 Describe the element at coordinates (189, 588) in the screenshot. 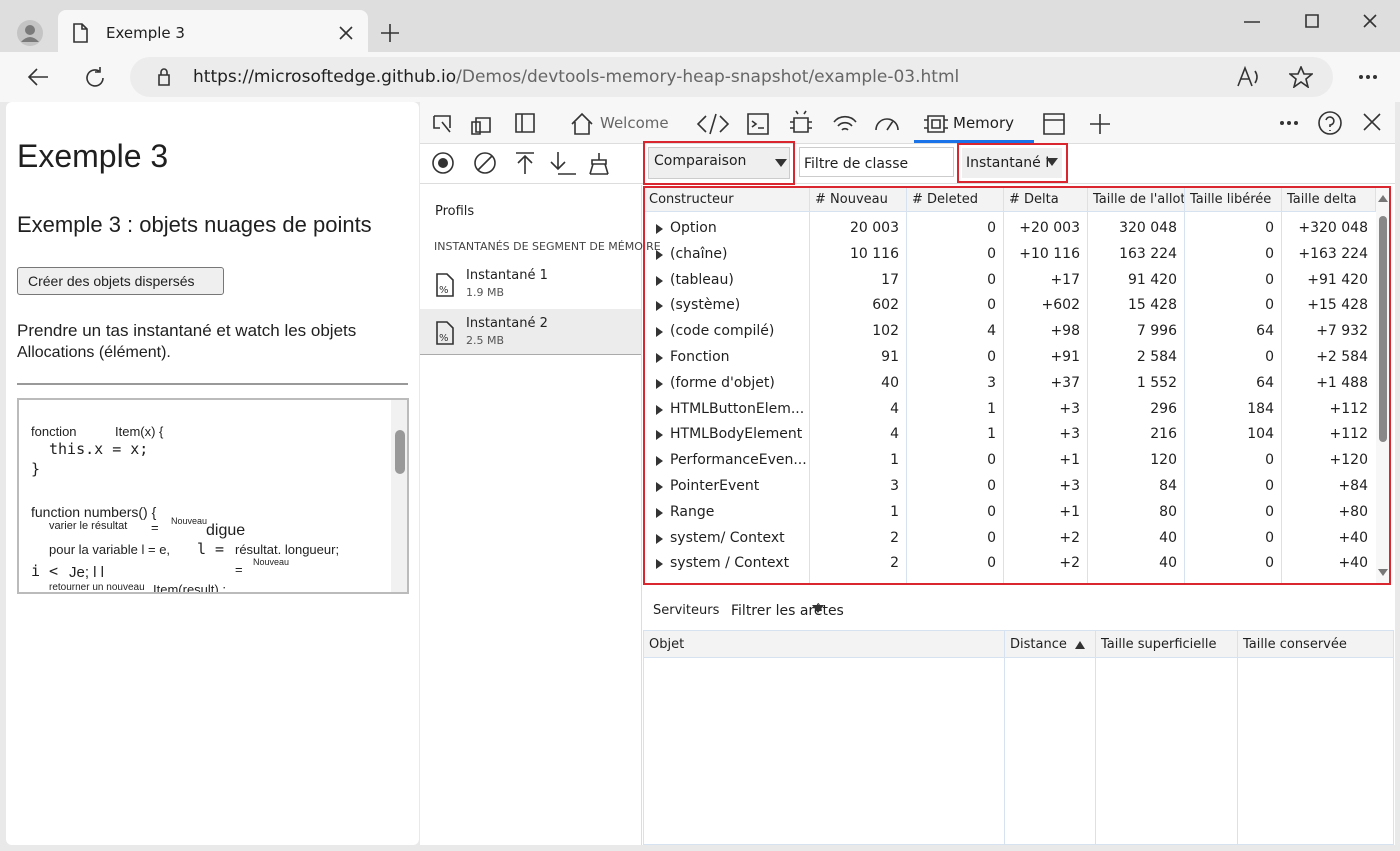

I see `code-text: Item(result) ;` at that location.